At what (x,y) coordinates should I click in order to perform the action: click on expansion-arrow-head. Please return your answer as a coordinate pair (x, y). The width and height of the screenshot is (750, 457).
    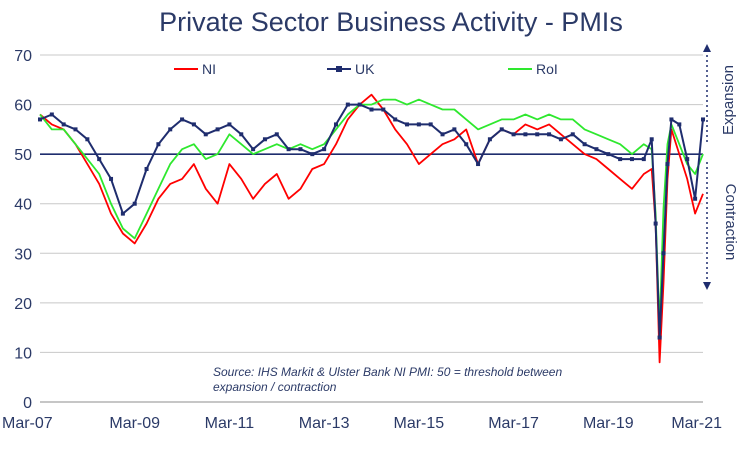
    Looking at the image, I should click on (707, 48).